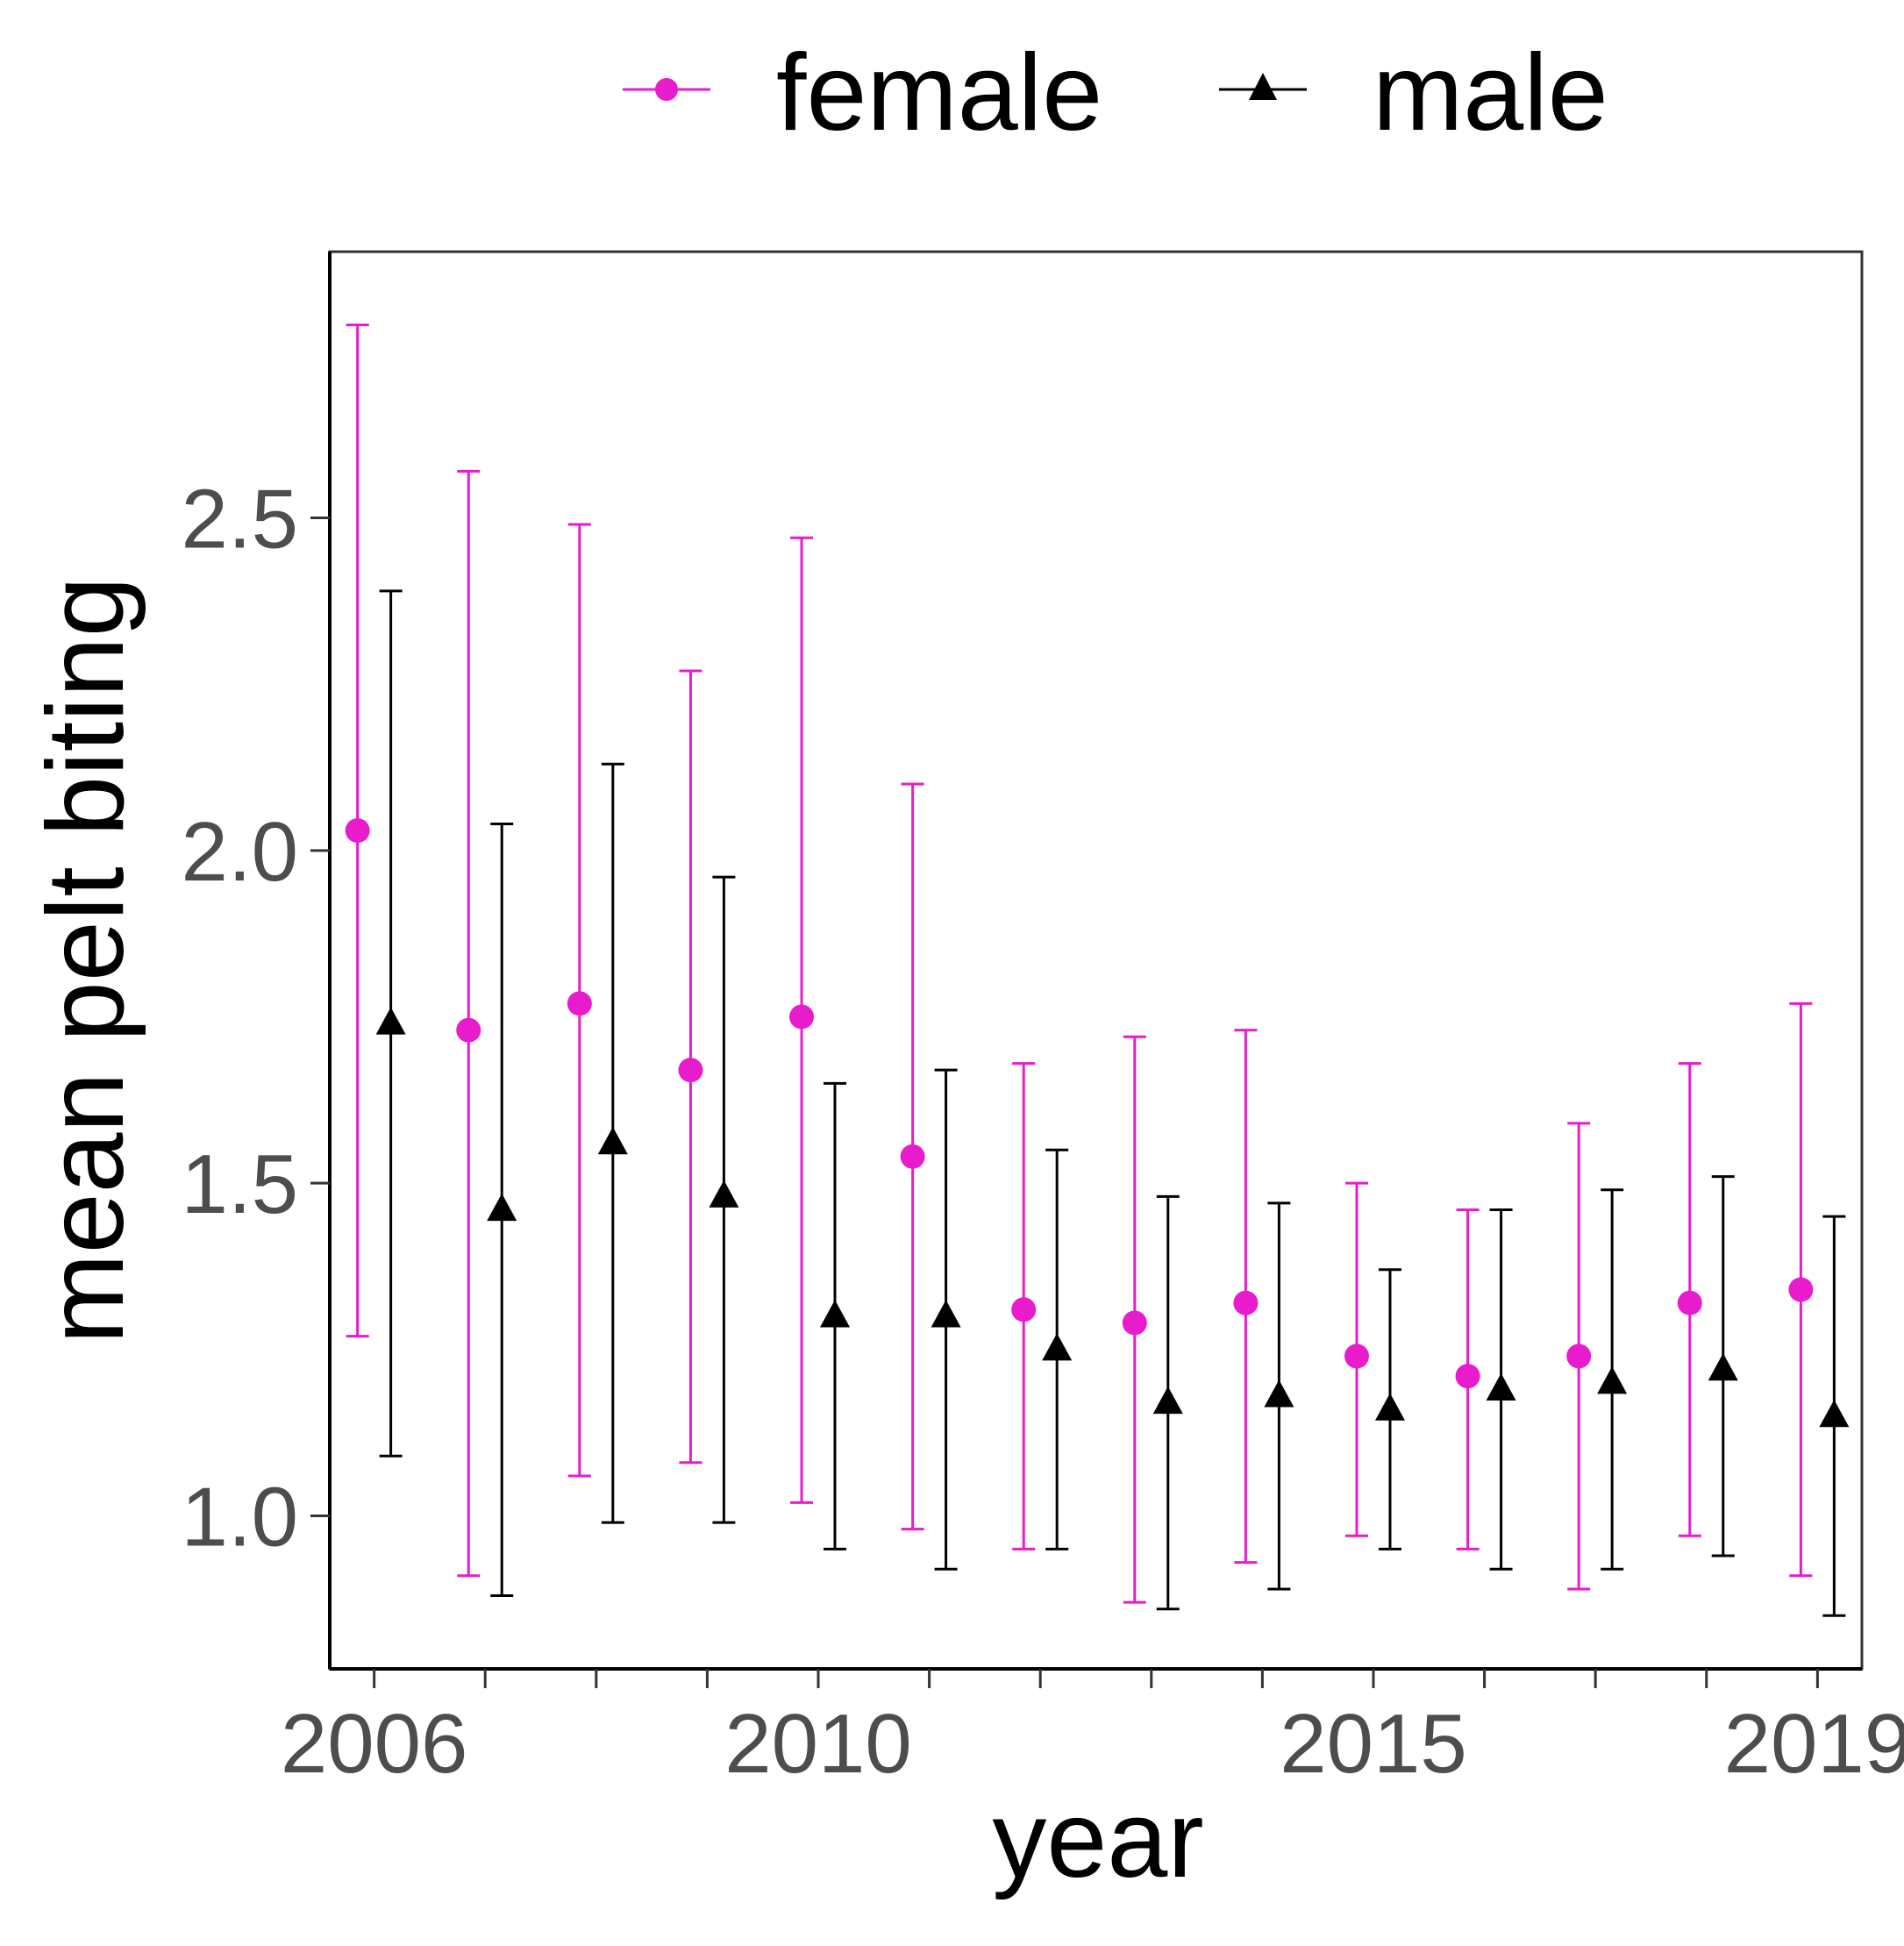  What do you see at coordinates (1356, 1356) in the screenshot?
I see `point-female-2015` at bounding box center [1356, 1356].